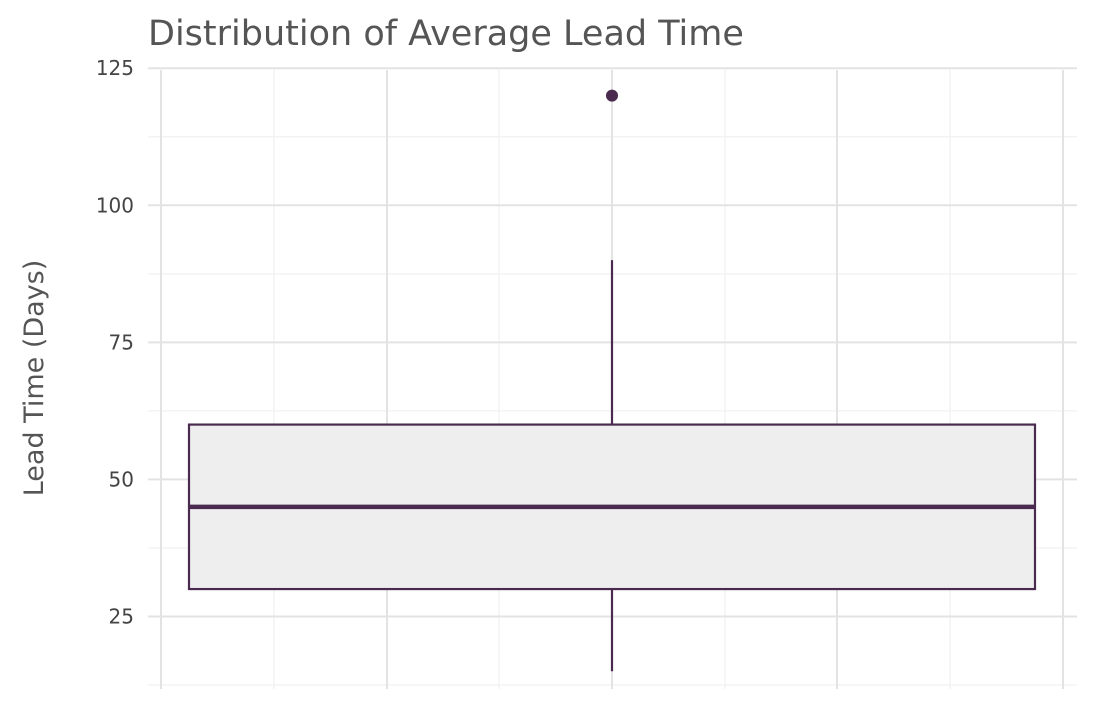 The height and width of the screenshot is (709, 1097). Describe the element at coordinates (34, 378) in the screenshot. I see `y-axis-title: Lead Time (Days)` at that location.